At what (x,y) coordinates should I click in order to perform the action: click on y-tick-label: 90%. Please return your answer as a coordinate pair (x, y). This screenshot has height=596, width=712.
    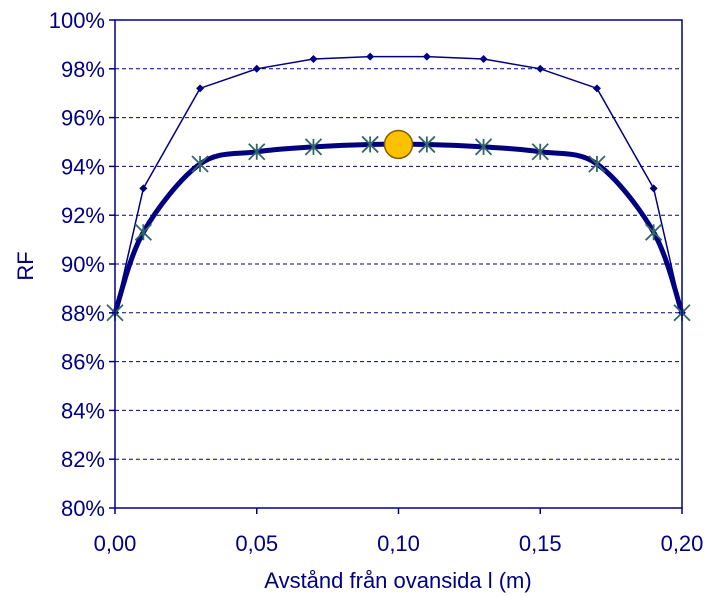
    Looking at the image, I should click on (83, 264).